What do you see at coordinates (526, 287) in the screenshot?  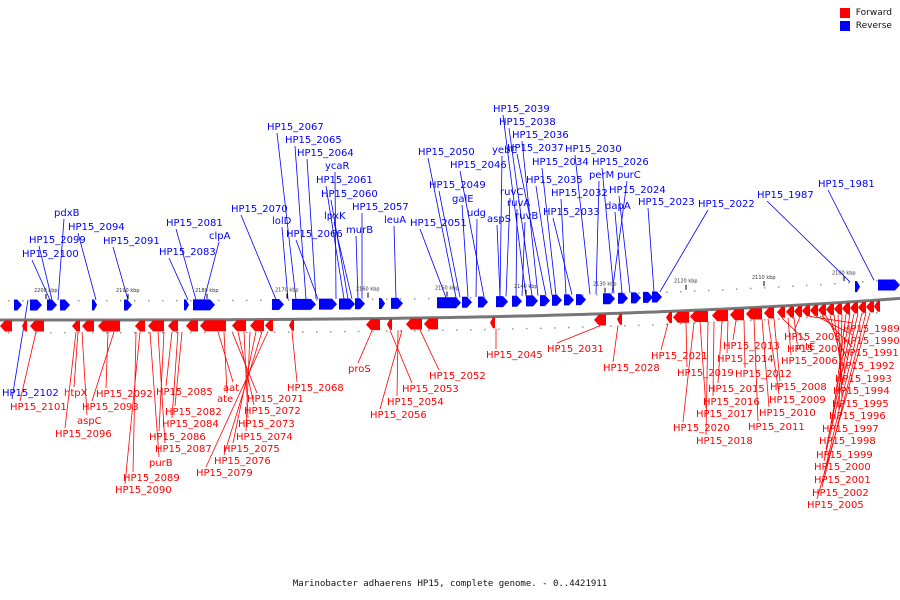 I see `kbp-tick-label: 2140 kbp` at bounding box center [526, 287].